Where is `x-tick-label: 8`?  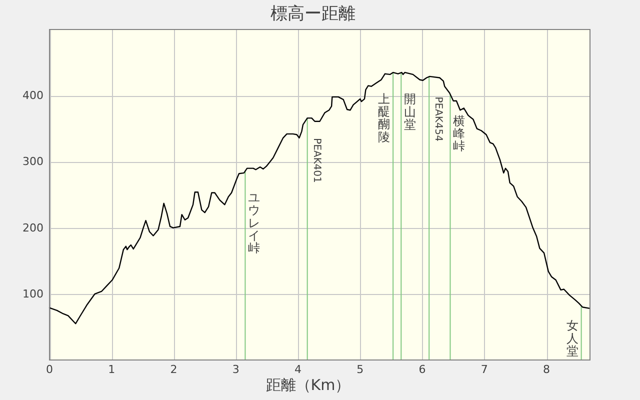 x-tick-label: 8 is located at coordinates (546, 369).